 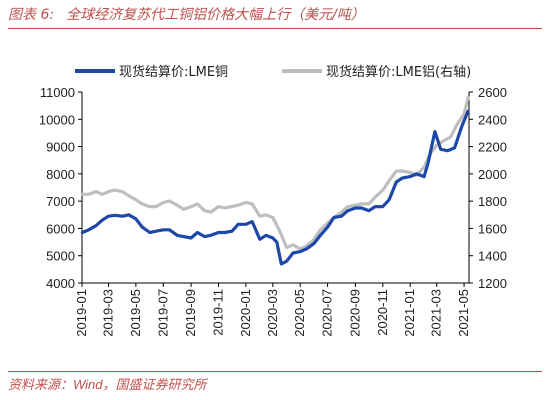 What do you see at coordinates (60, 201) in the screenshot?
I see `y-left-tick-label: 7000` at bounding box center [60, 201].